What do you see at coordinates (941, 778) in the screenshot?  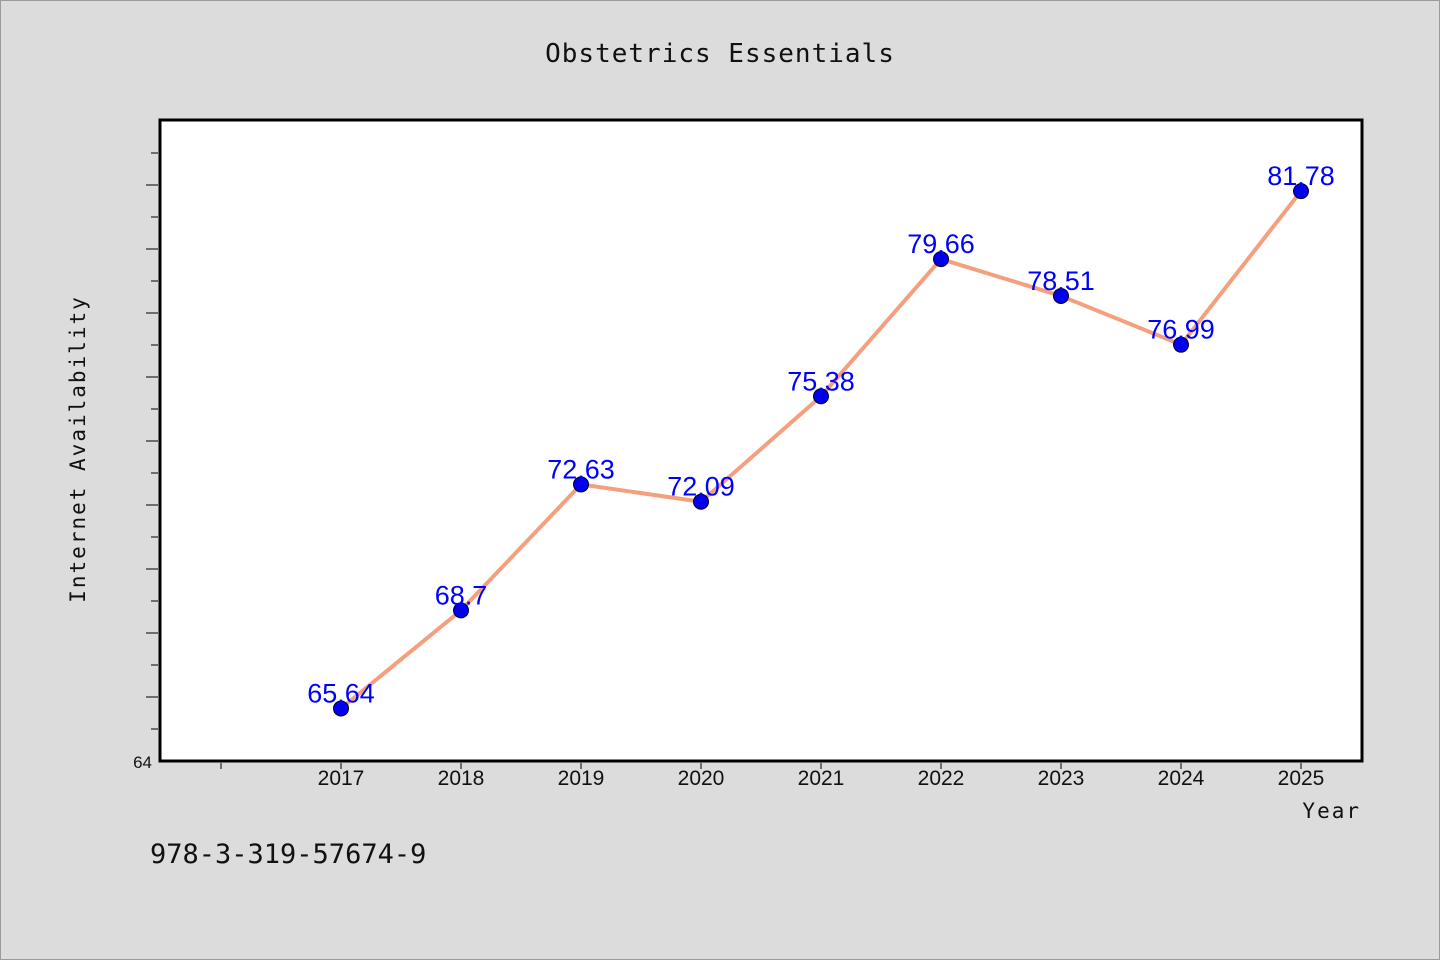 I see `x-tick-label-2022: 2022` at bounding box center [941, 778].